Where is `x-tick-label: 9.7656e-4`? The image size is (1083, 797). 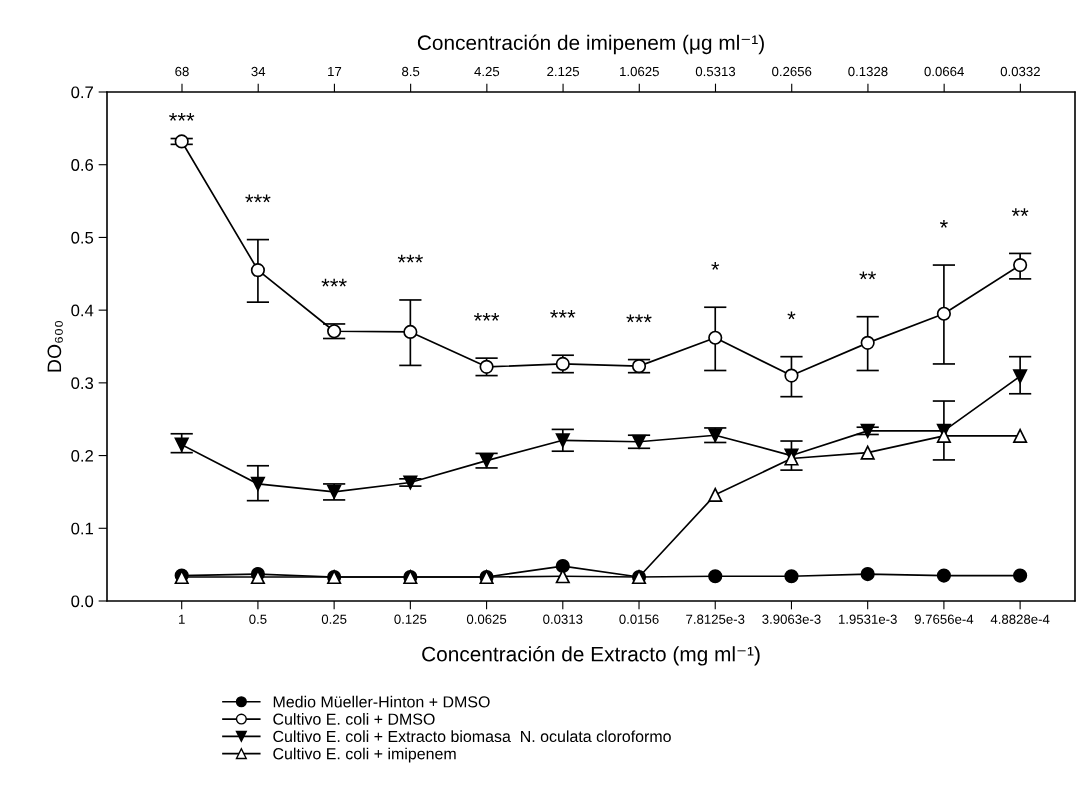 x-tick-label: 9.7656e-4 is located at coordinates (944, 619).